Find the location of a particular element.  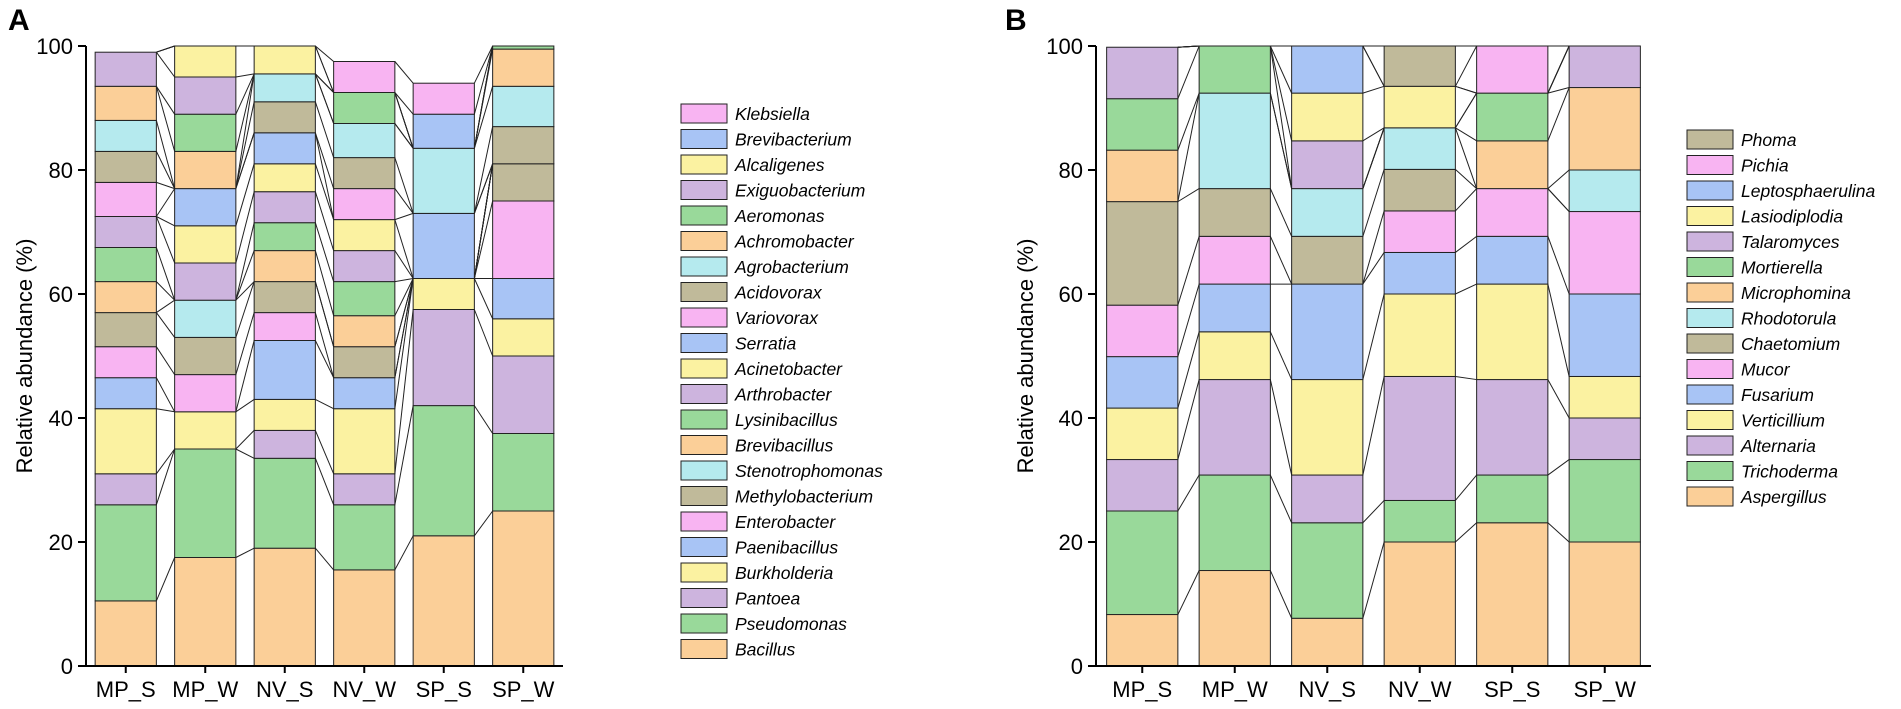

bar-segment-mortierella-sp-s is located at coordinates (1512, 117).